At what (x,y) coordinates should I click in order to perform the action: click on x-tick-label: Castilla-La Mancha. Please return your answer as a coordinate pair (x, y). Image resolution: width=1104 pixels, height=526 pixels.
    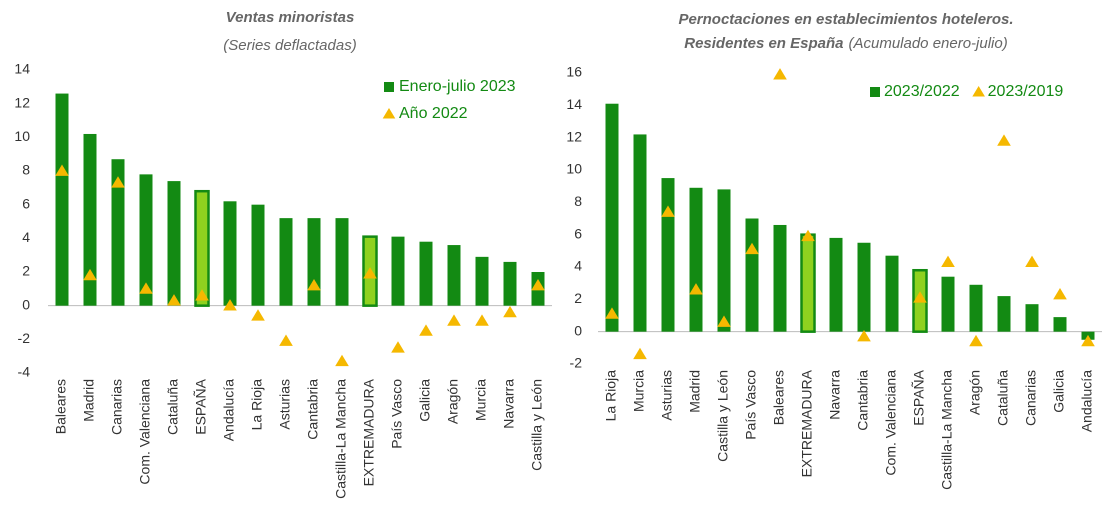
    Looking at the image, I should click on (341, 439).